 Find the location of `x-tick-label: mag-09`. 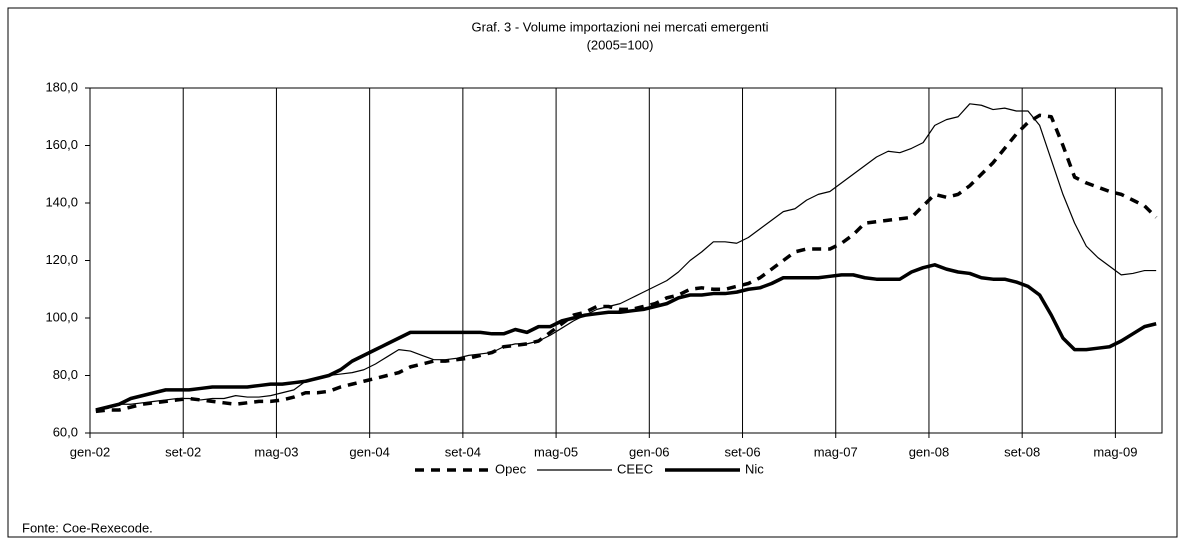

x-tick-label: mag-09 is located at coordinates (1115, 451).